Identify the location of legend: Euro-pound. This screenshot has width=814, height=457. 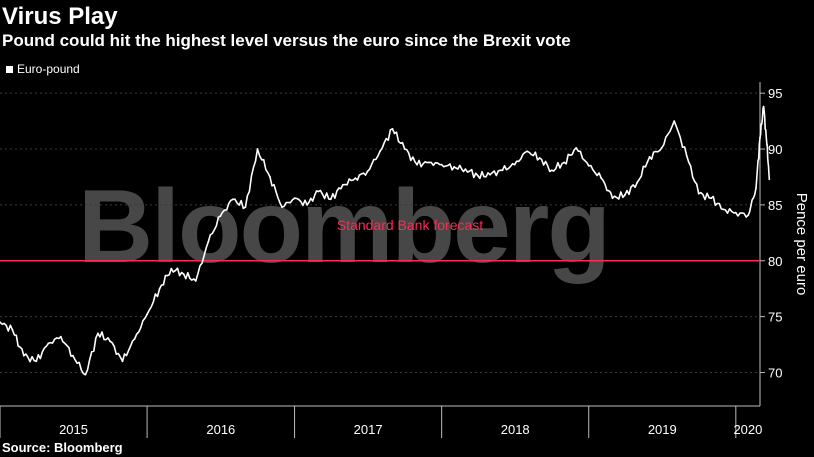
(43, 69).